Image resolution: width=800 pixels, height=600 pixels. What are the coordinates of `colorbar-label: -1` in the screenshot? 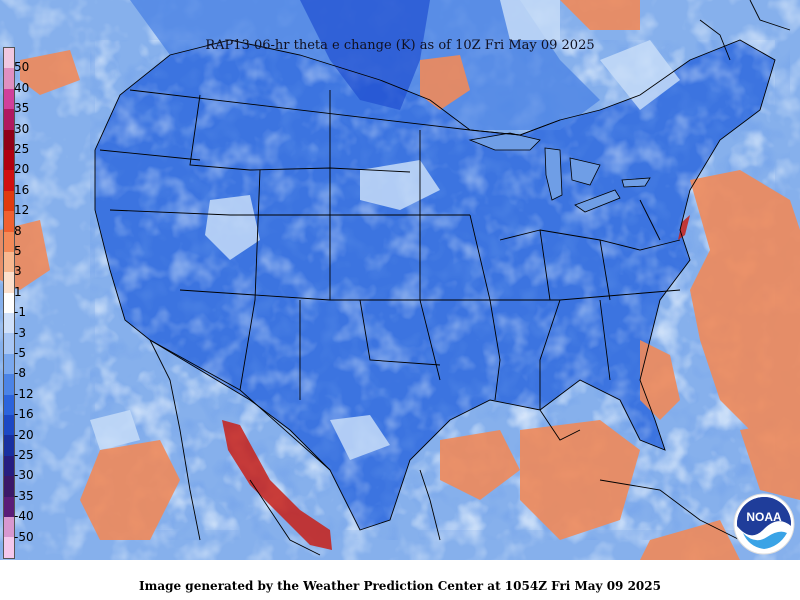 It's located at (20, 312).